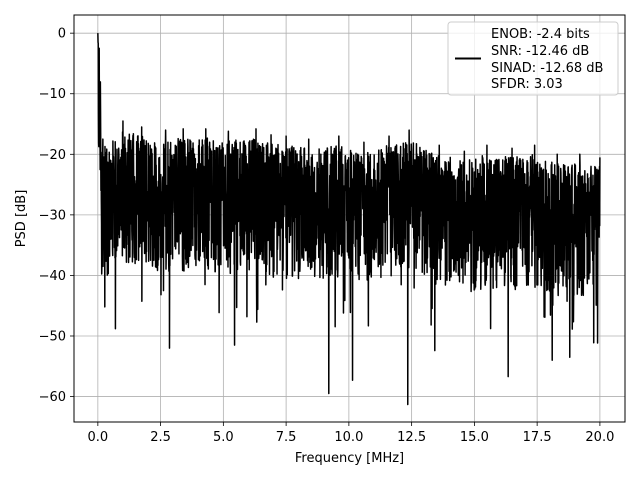 This screenshot has width=640, height=480. Describe the element at coordinates (98, 437) in the screenshot. I see `x-tick-label: 0.0` at that location.